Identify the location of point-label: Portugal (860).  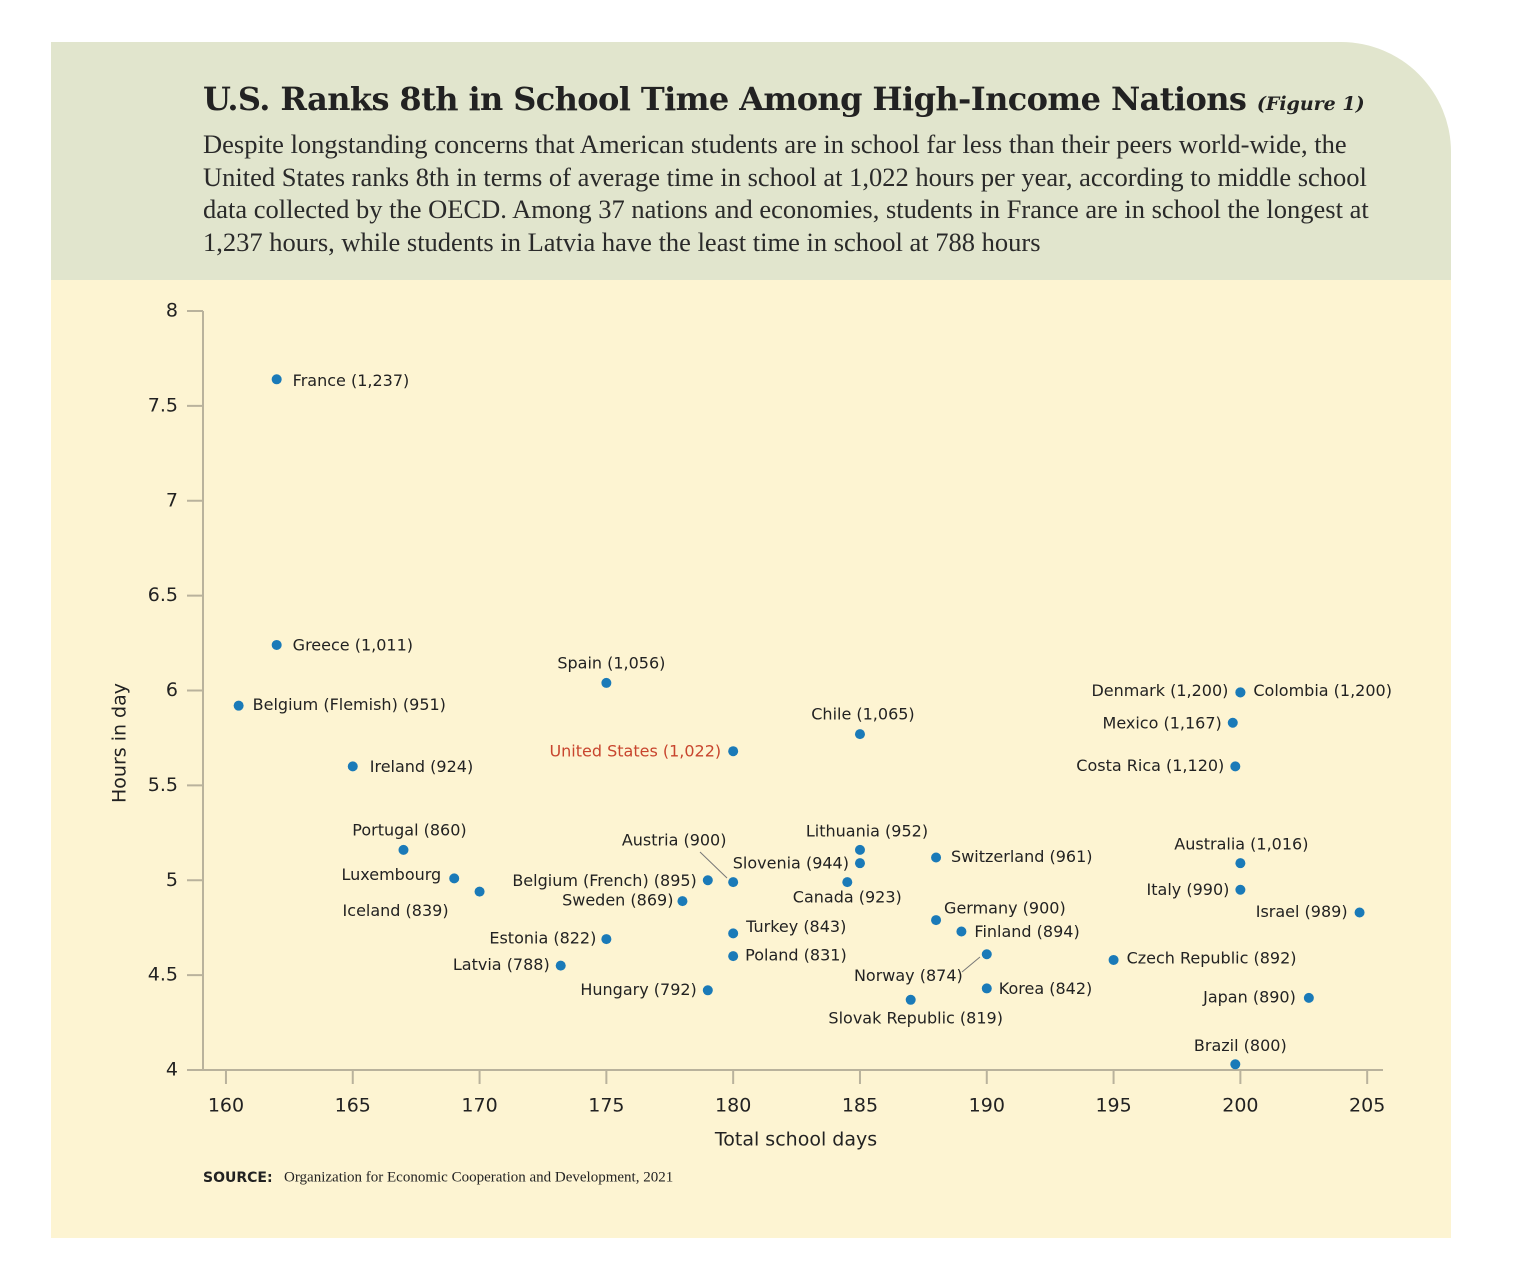
(409, 829).